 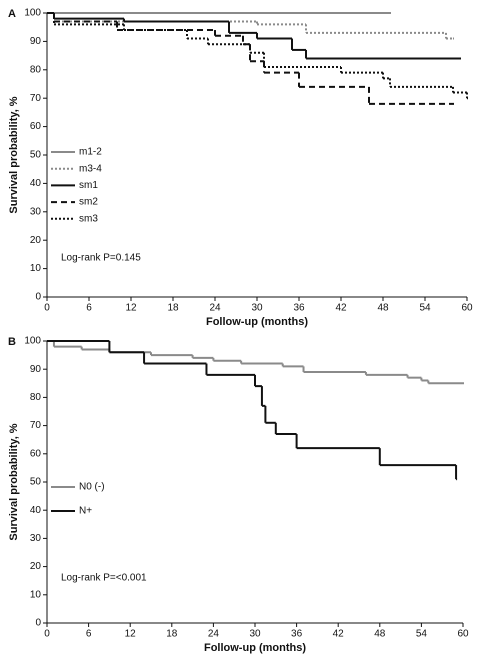 What do you see at coordinates (88, 202) in the screenshot?
I see `legend-label: sm2` at bounding box center [88, 202].